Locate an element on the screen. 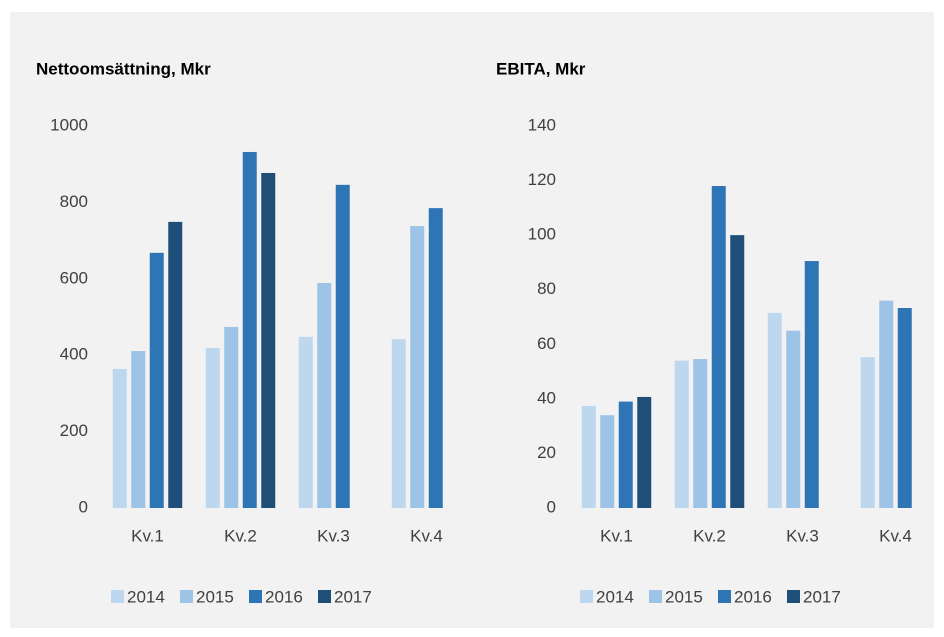 Image resolution: width=944 pixels, height=637 pixels. y-tick-label: 120 is located at coordinates (542, 179).